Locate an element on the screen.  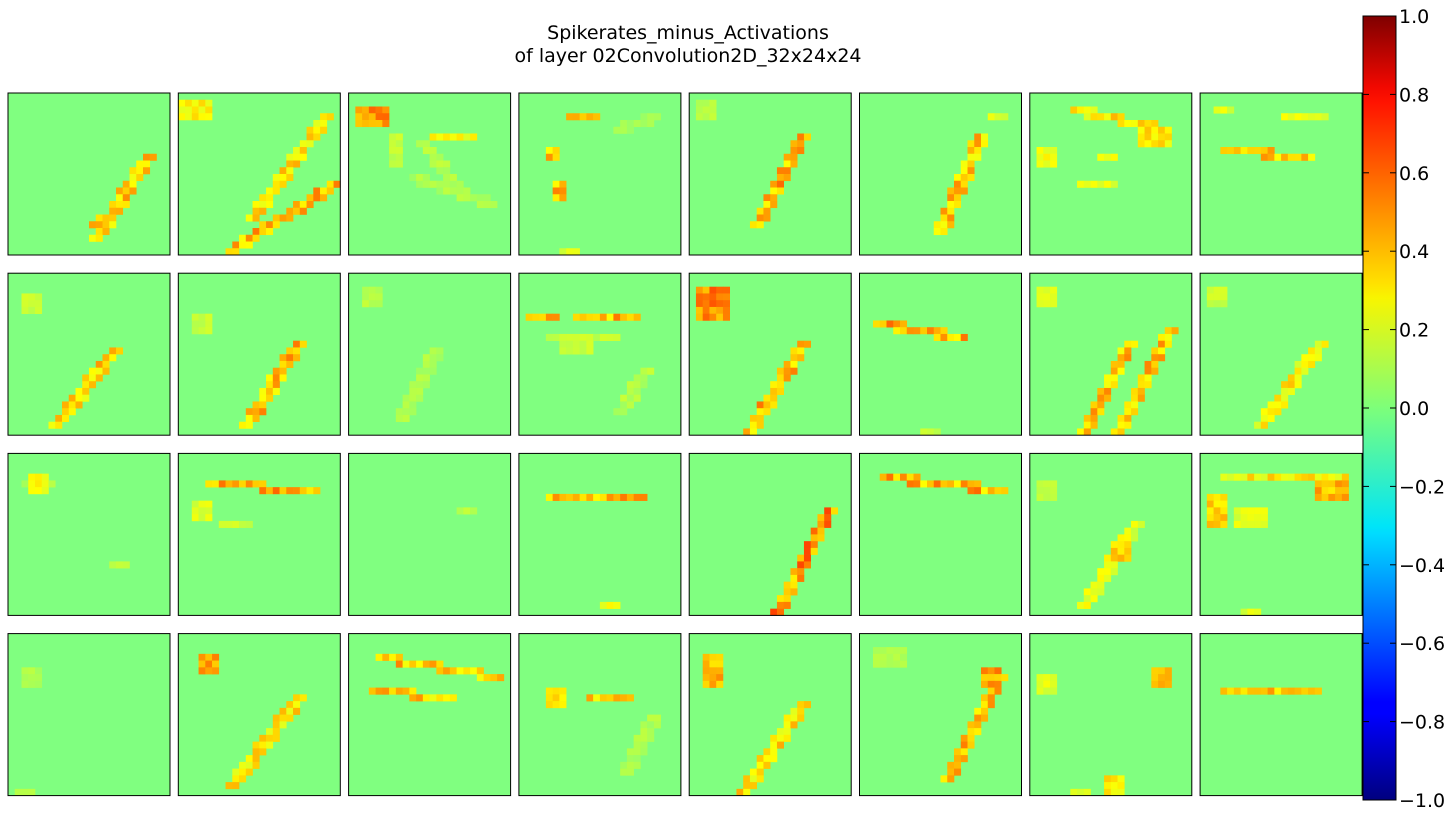
colorbar-tick-label: 0.4 is located at coordinates (1414, 252).